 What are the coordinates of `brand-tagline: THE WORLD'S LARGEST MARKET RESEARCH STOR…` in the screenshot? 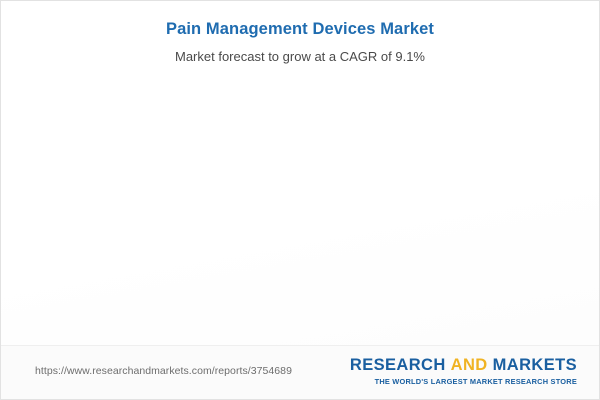 It's located at (475, 381).